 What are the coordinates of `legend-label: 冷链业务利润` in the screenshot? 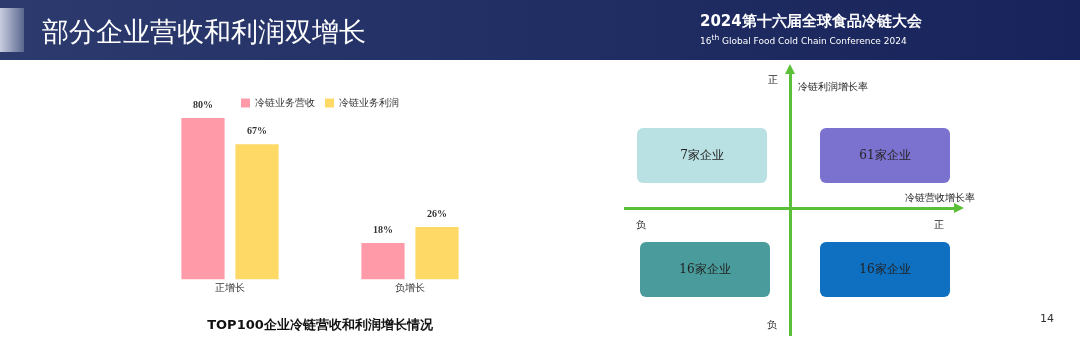 It's located at (369, 102).